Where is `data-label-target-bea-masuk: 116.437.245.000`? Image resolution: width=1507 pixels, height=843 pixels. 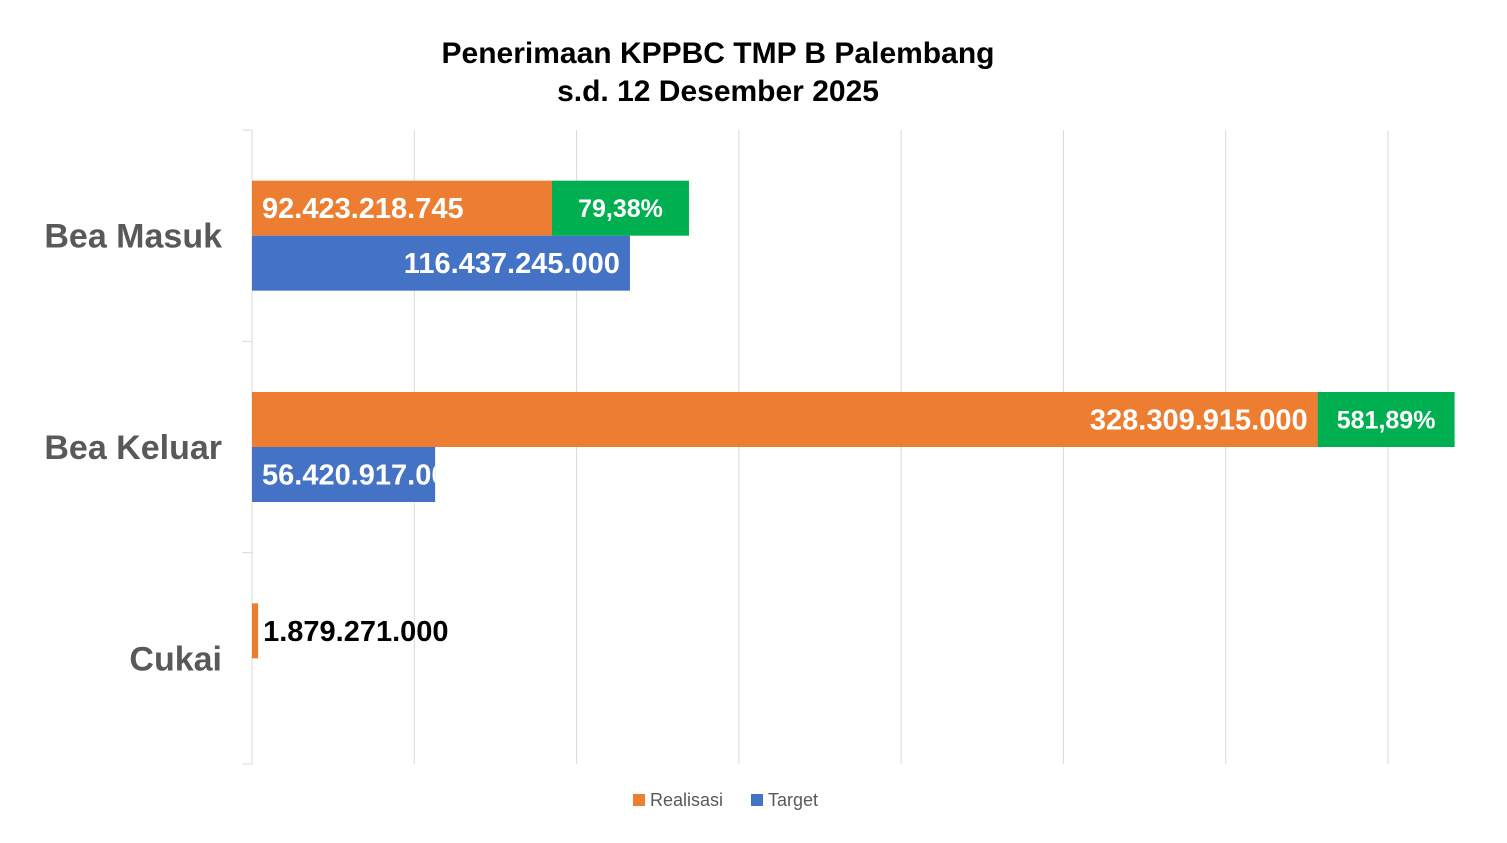
data-label-target-bea-masuk: 116.437.245.000 is located at coordinates (512, 264).